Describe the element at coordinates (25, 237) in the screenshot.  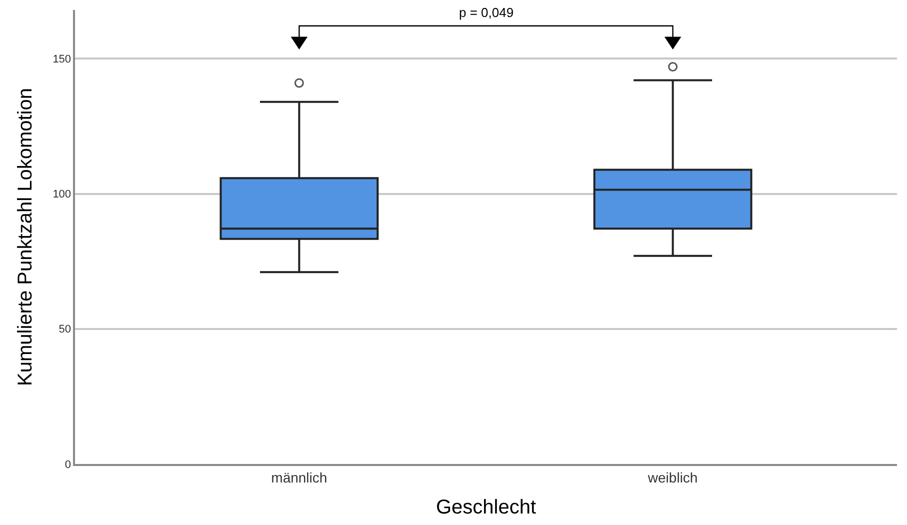
I see `y-axis-title: Kumulierte Punktzahl Lokomotion` at that location.